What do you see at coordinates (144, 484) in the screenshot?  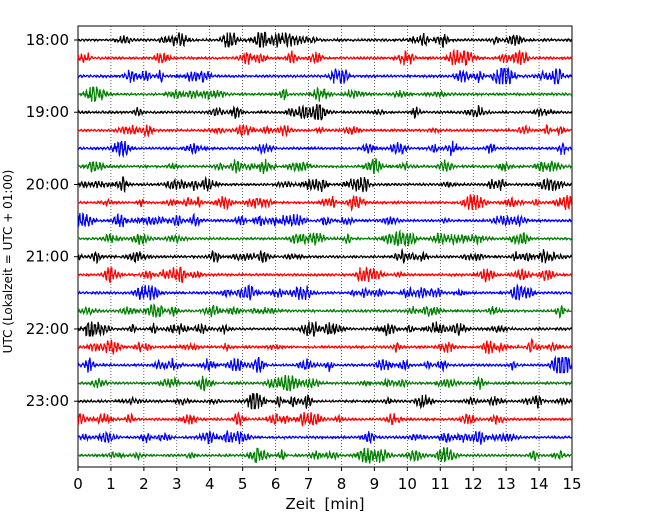 I see `x-tick-label: 2` at bounding box center [144, 484].